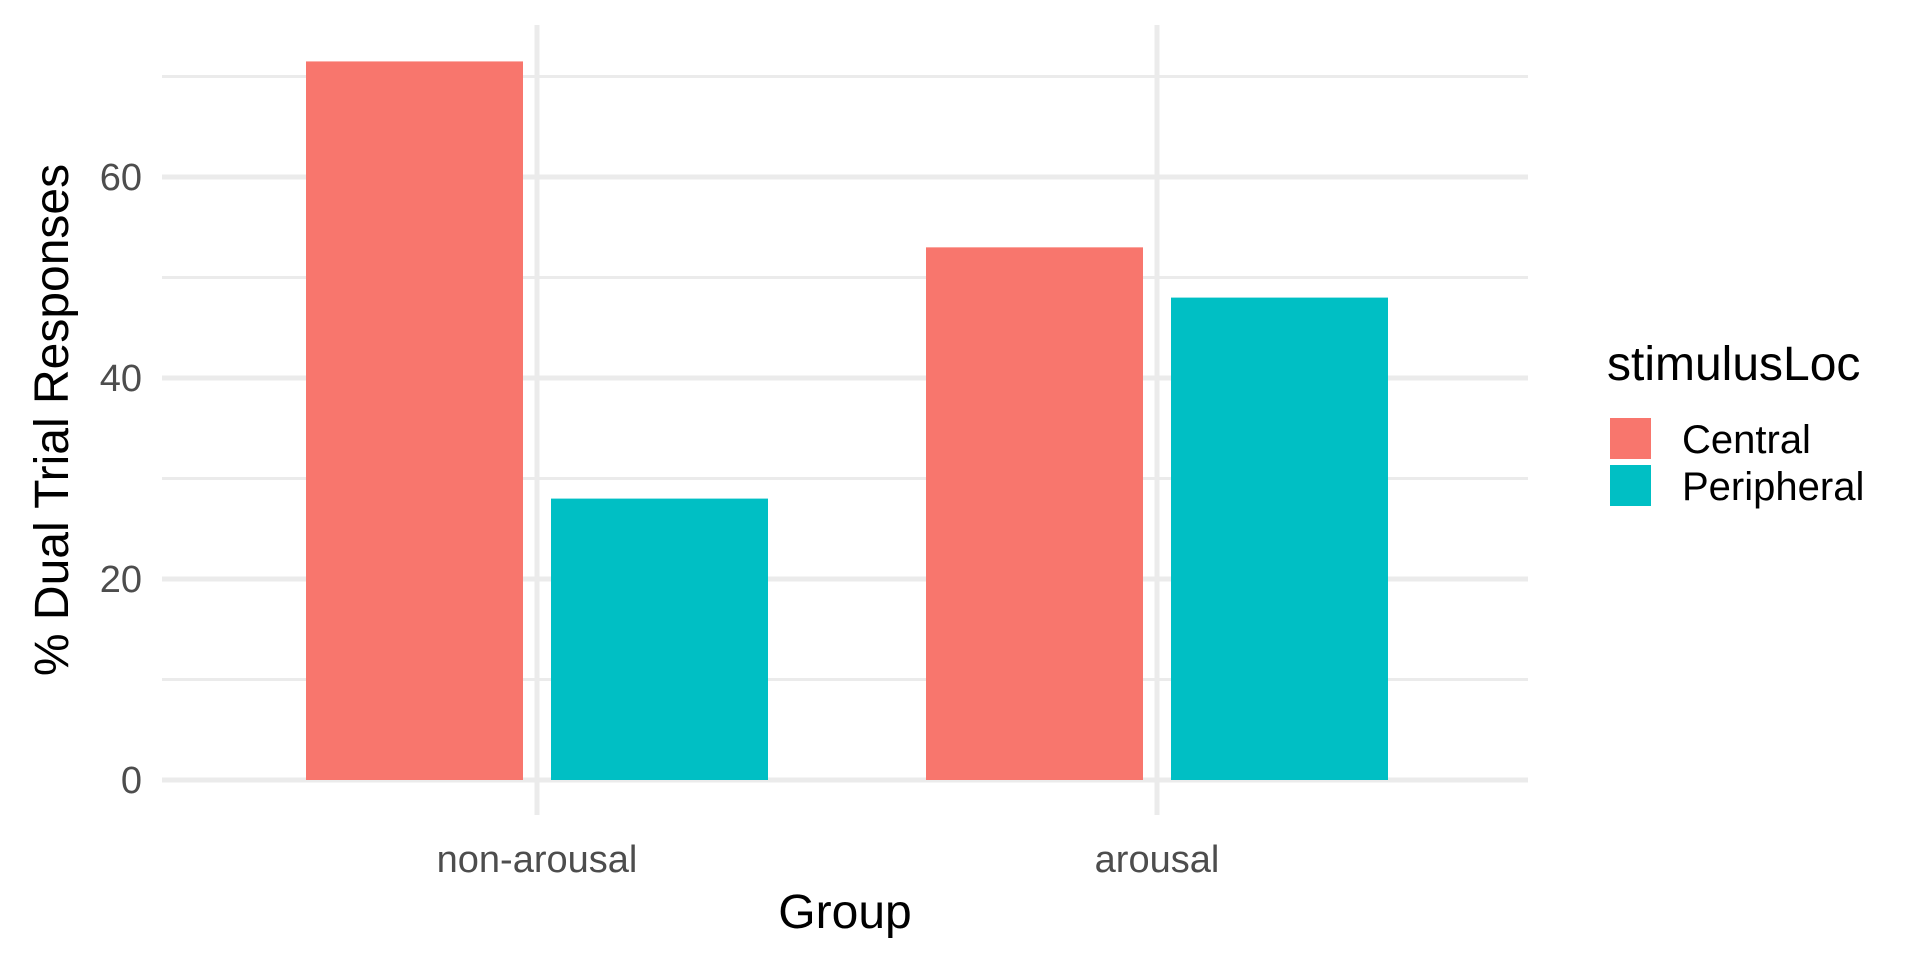  Describe the element at coordinates (1773, 487) in the screenshot. I see `legend-label-peripheral: Peripheral` at that location.